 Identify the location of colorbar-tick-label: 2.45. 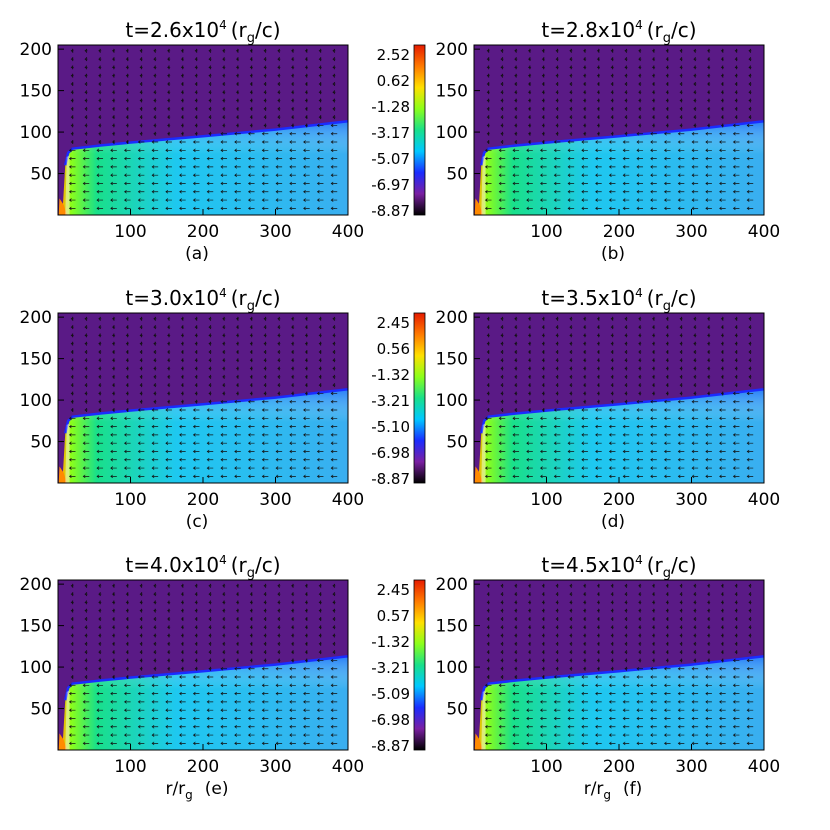
(393, 590).